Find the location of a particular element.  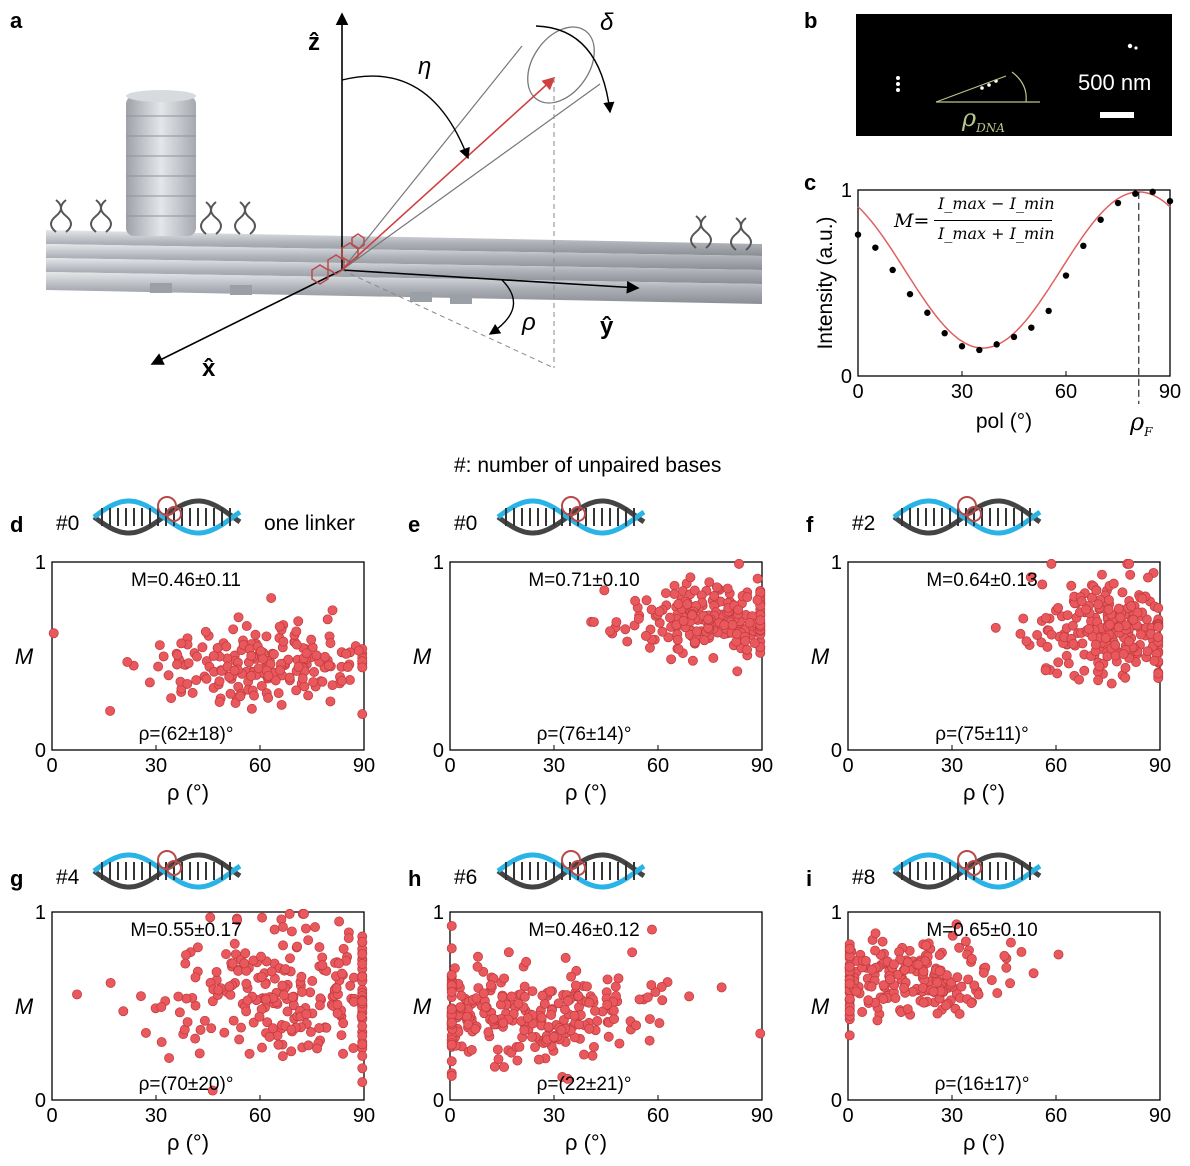

panel-label-h: h is located at coordinates (415, 878).